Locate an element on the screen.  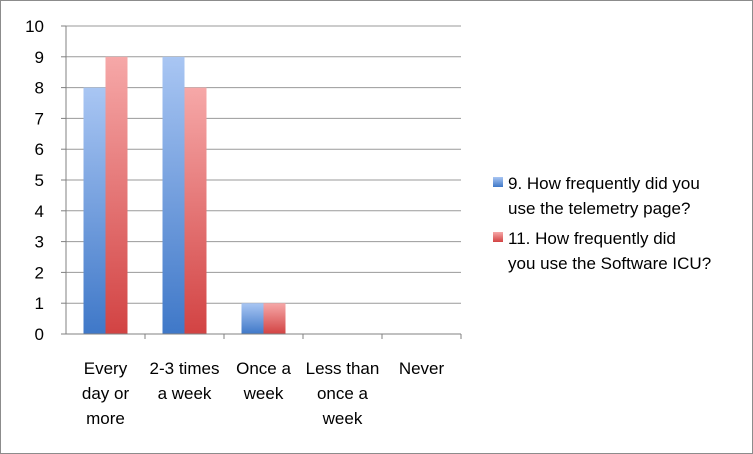
x-category-label: 2-3 times a week is located at coordinates (185, 381).